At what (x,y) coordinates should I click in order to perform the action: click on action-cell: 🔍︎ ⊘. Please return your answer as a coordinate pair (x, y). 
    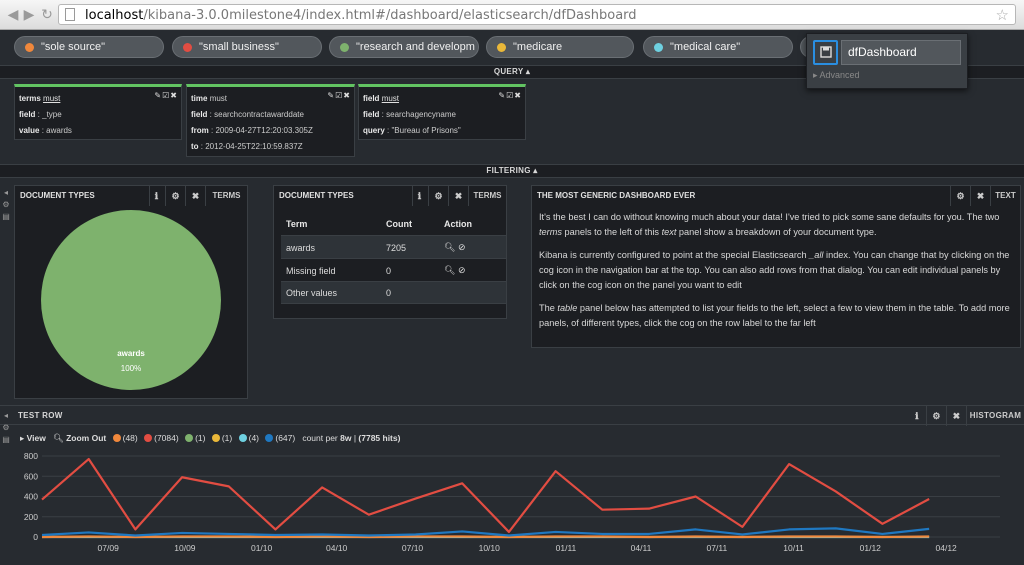
    Looking at the image, I should click on (472, 247).